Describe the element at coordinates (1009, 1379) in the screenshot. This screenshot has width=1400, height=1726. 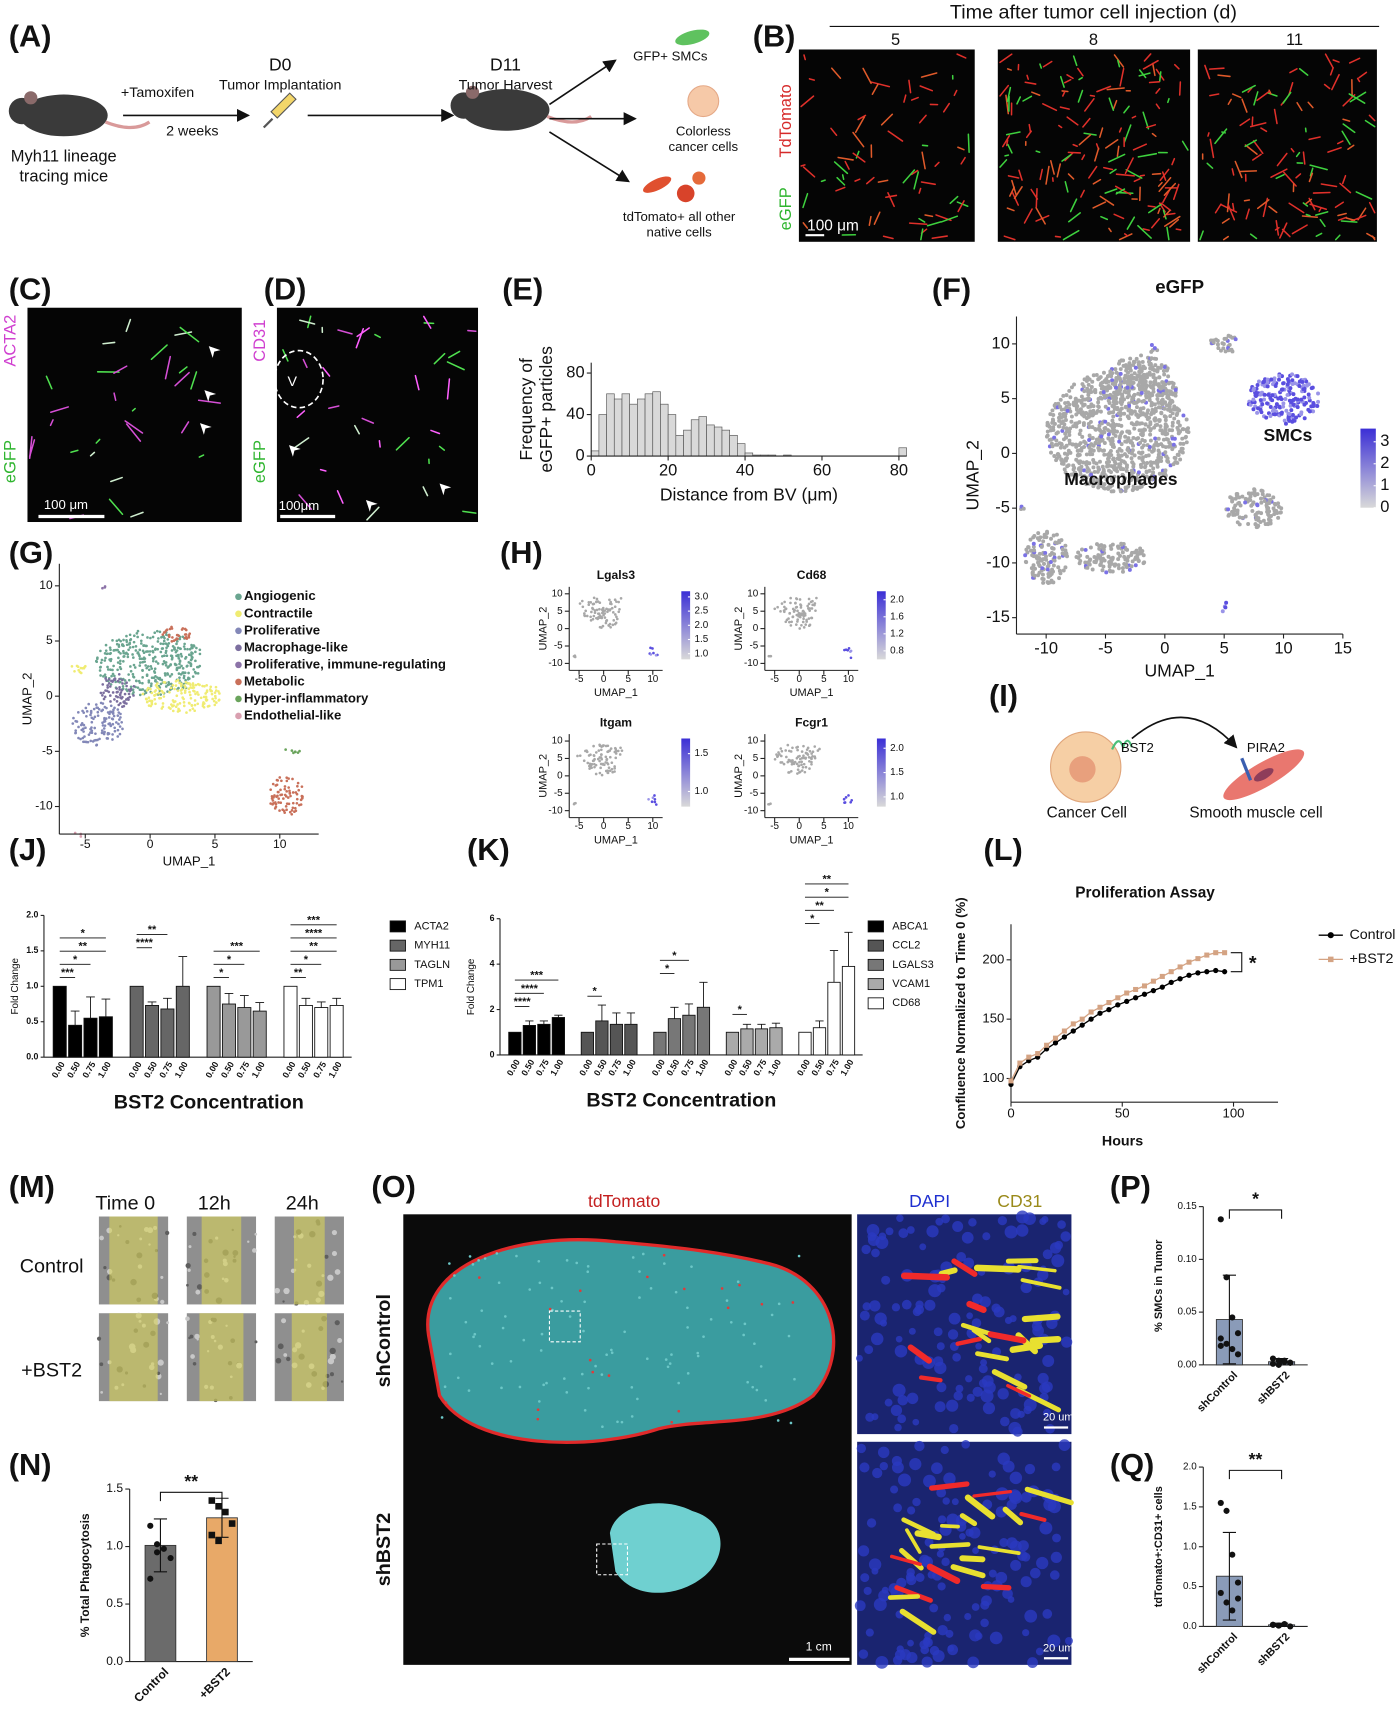
I see `vessel-signal` at that location.